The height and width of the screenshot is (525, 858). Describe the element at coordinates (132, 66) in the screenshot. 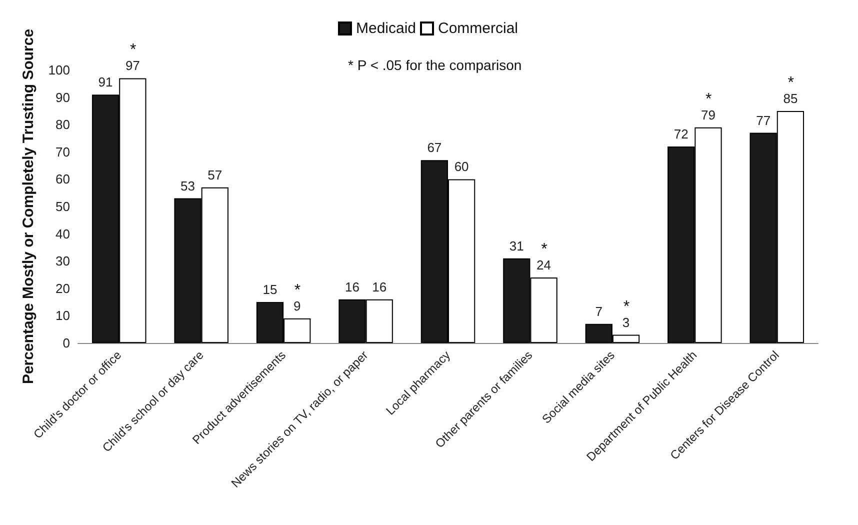

I see `data-label: 97` at that location.